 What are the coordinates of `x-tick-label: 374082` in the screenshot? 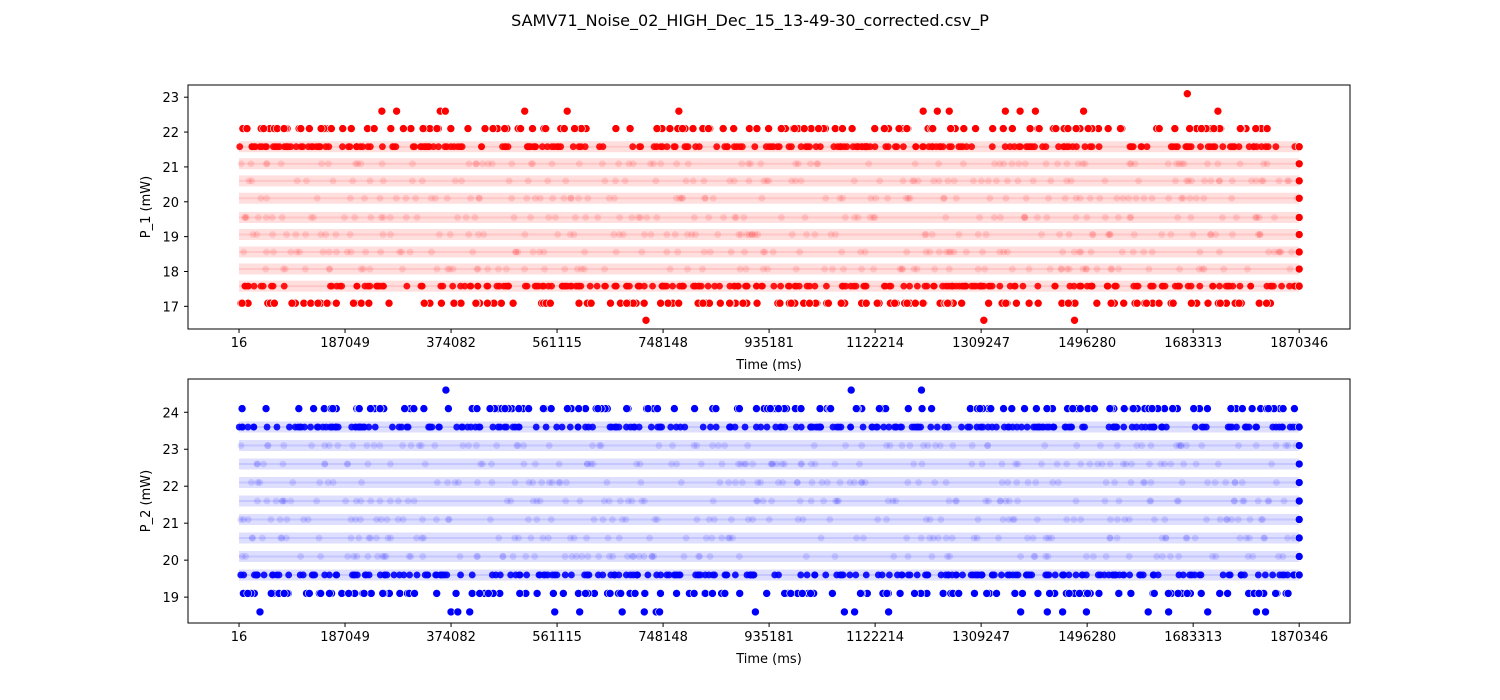 It's located at (451, 343).